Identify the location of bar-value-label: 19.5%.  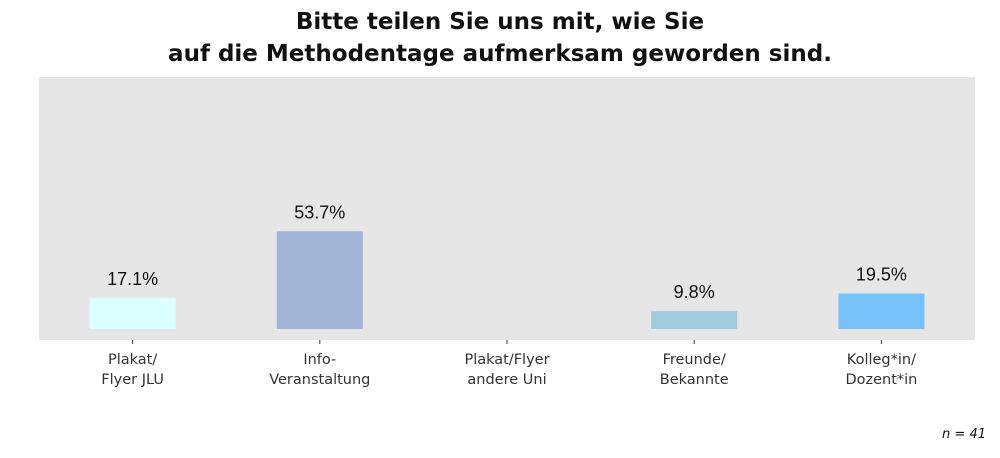
(881, 275).